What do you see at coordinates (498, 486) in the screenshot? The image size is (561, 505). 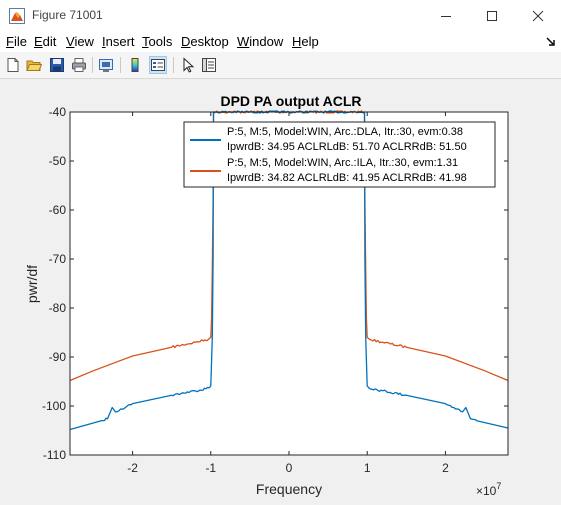 I see `x-exponent-power: 7` at bounding box center [498, 486].